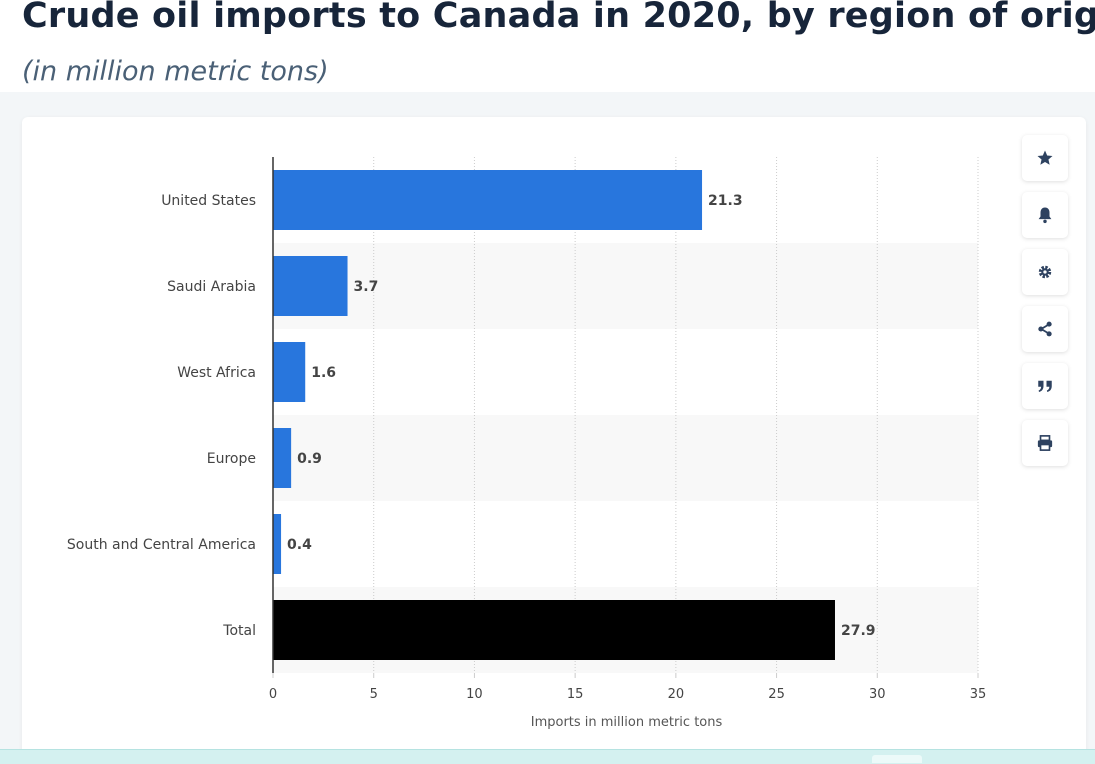  Describe the element at coordinates (627, 722) in the screenshot. I see `x-axis-title: Imports in million metric tons` at that location.